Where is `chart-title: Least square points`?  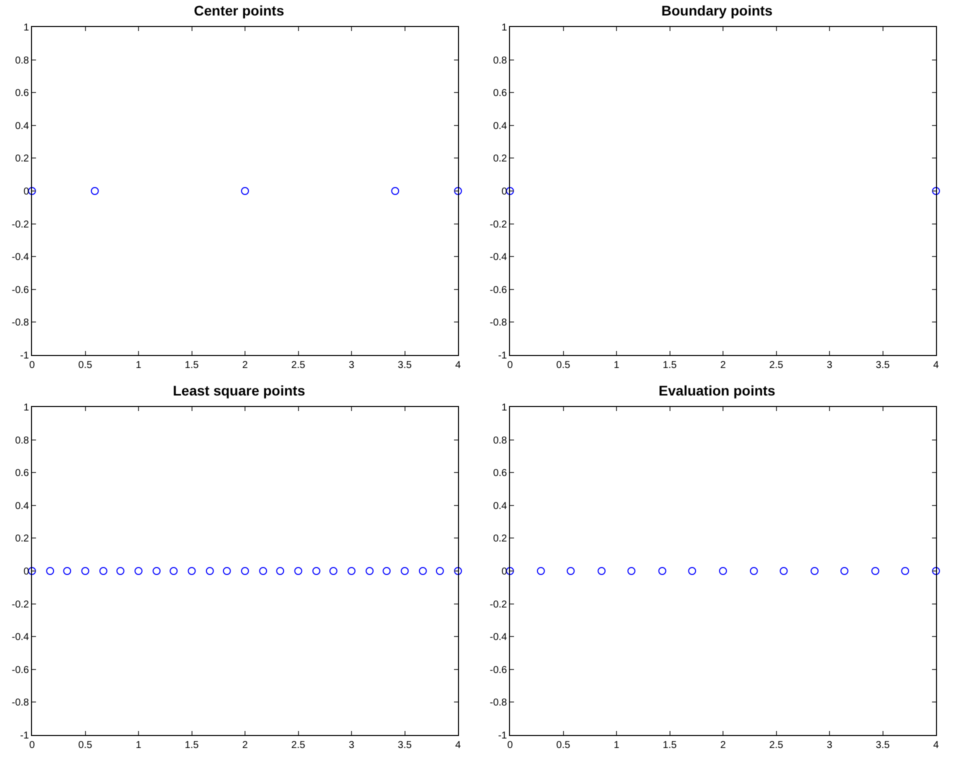 chart-title: Least square points is located at coordinates (239, 390).